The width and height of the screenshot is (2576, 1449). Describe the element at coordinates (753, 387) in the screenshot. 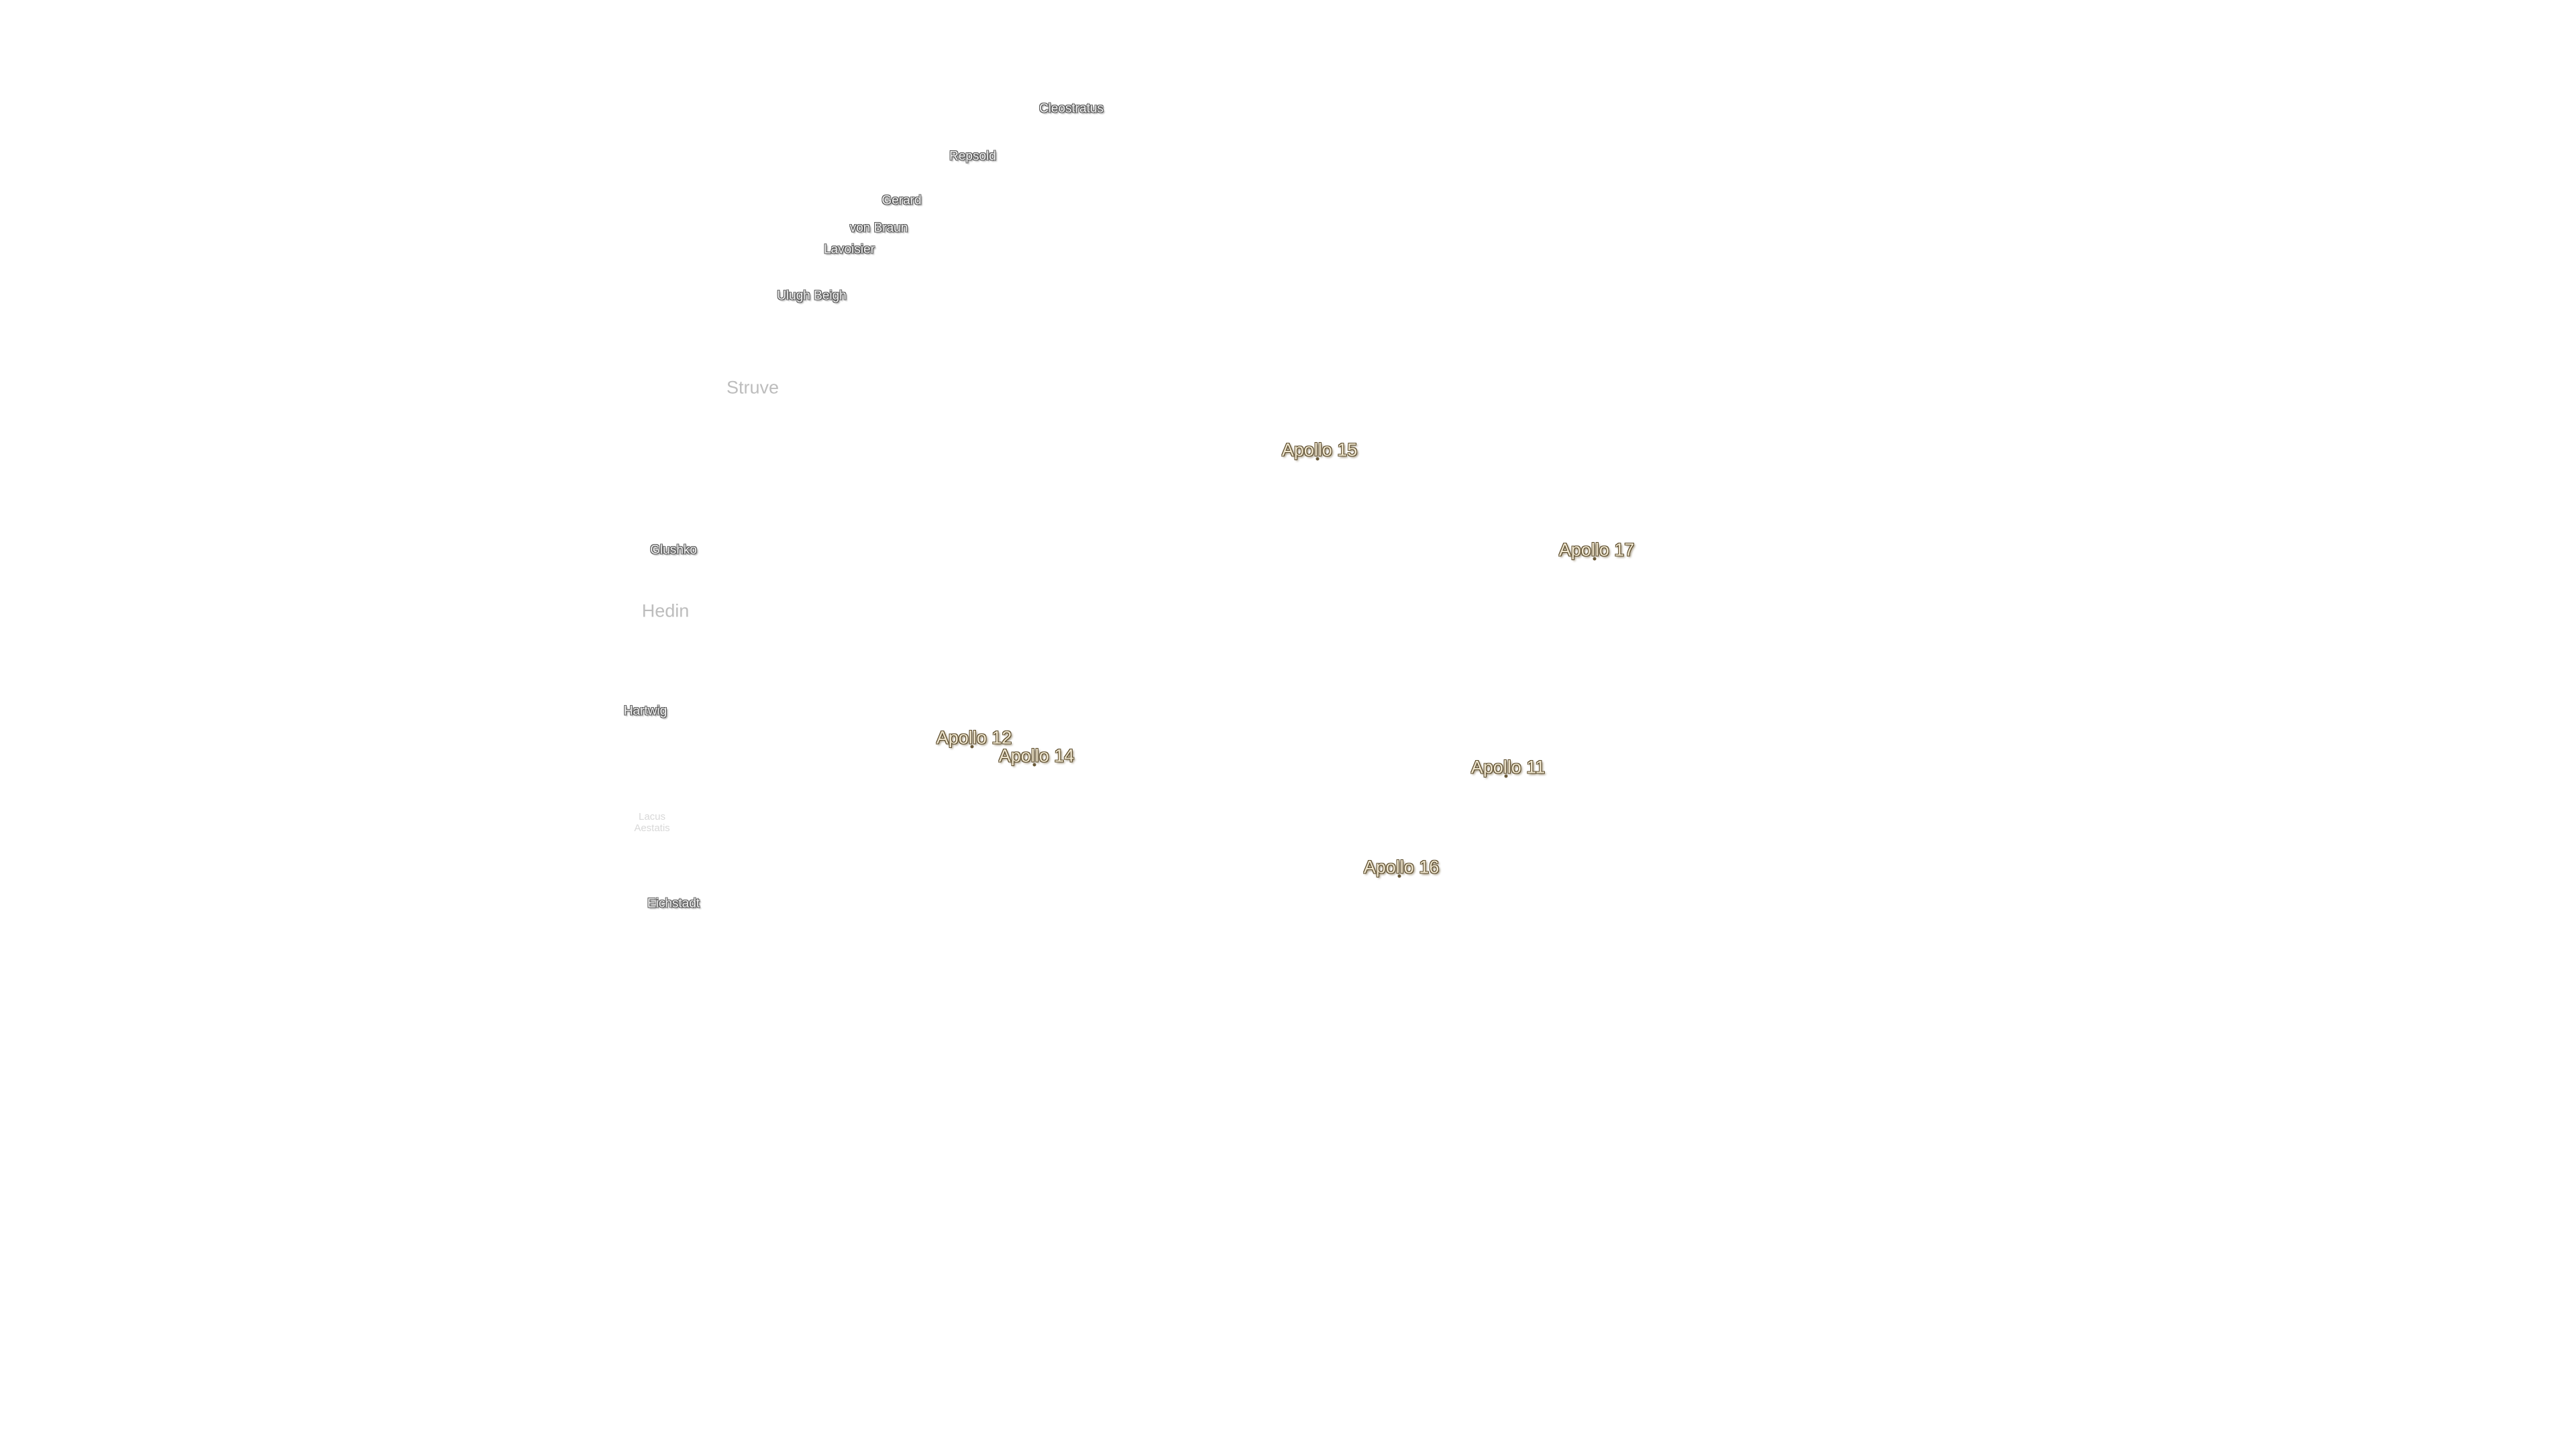

I see `region-label: Struve` at that location.